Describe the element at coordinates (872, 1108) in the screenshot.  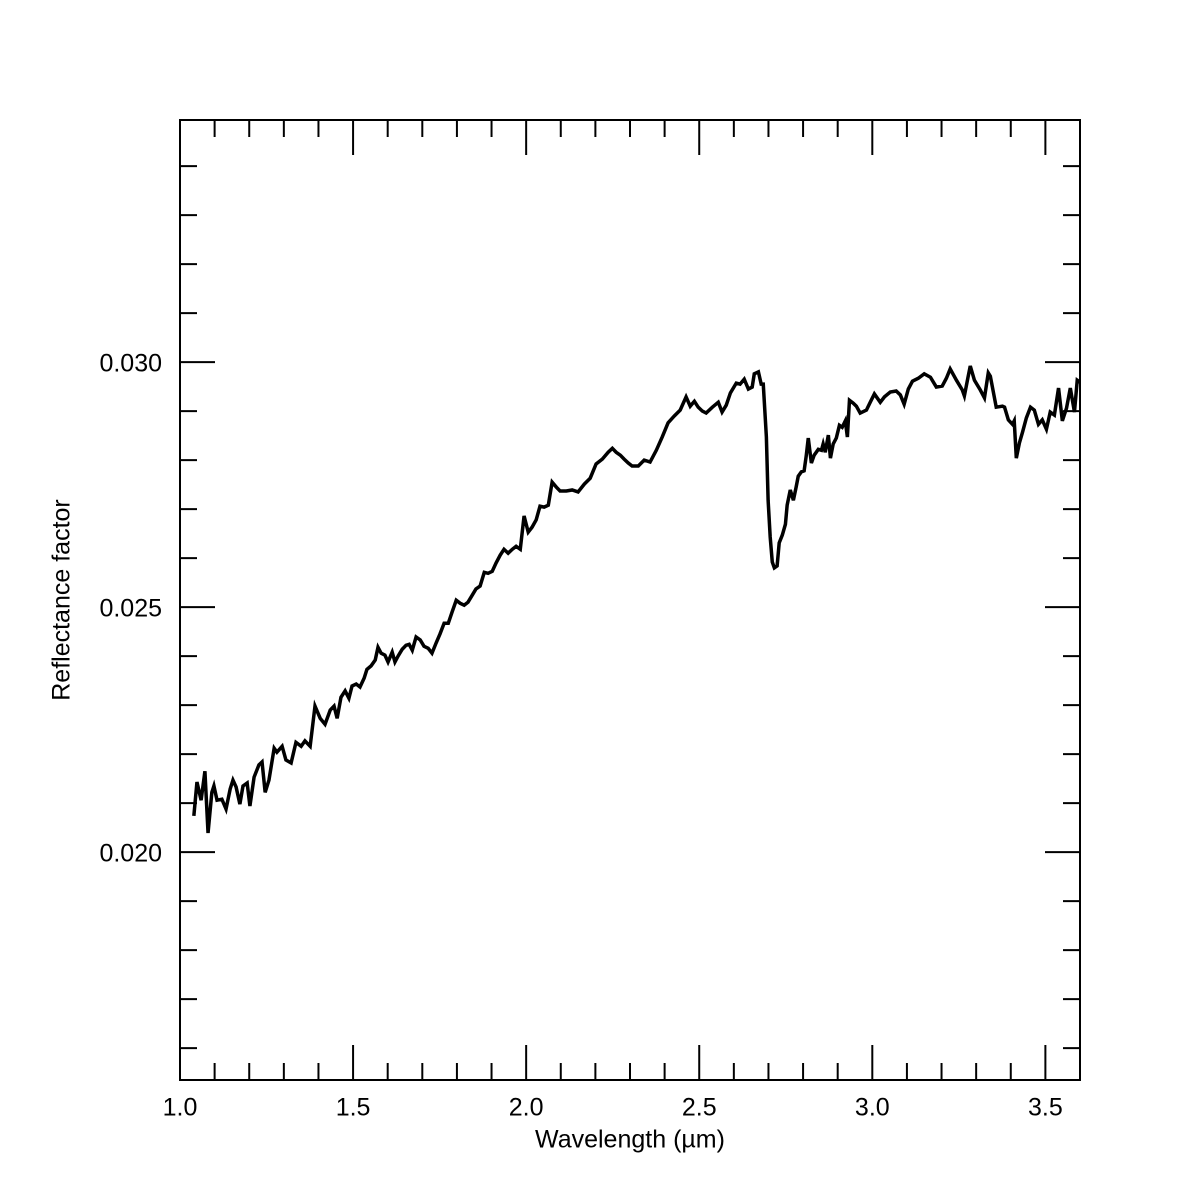
I see `x-tick-label: 3.0` at that location.